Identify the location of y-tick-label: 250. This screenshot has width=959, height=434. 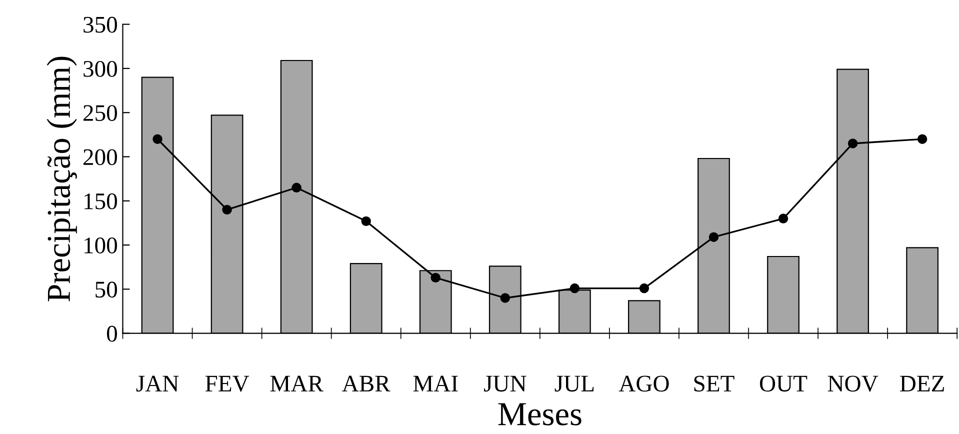
(100, 113).